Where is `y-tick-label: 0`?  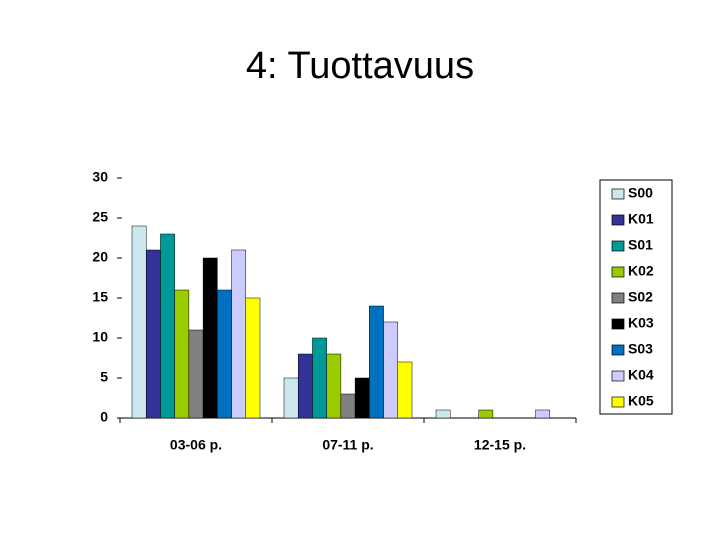
y-tick-label: 0 is located at coordinates (104, 417).